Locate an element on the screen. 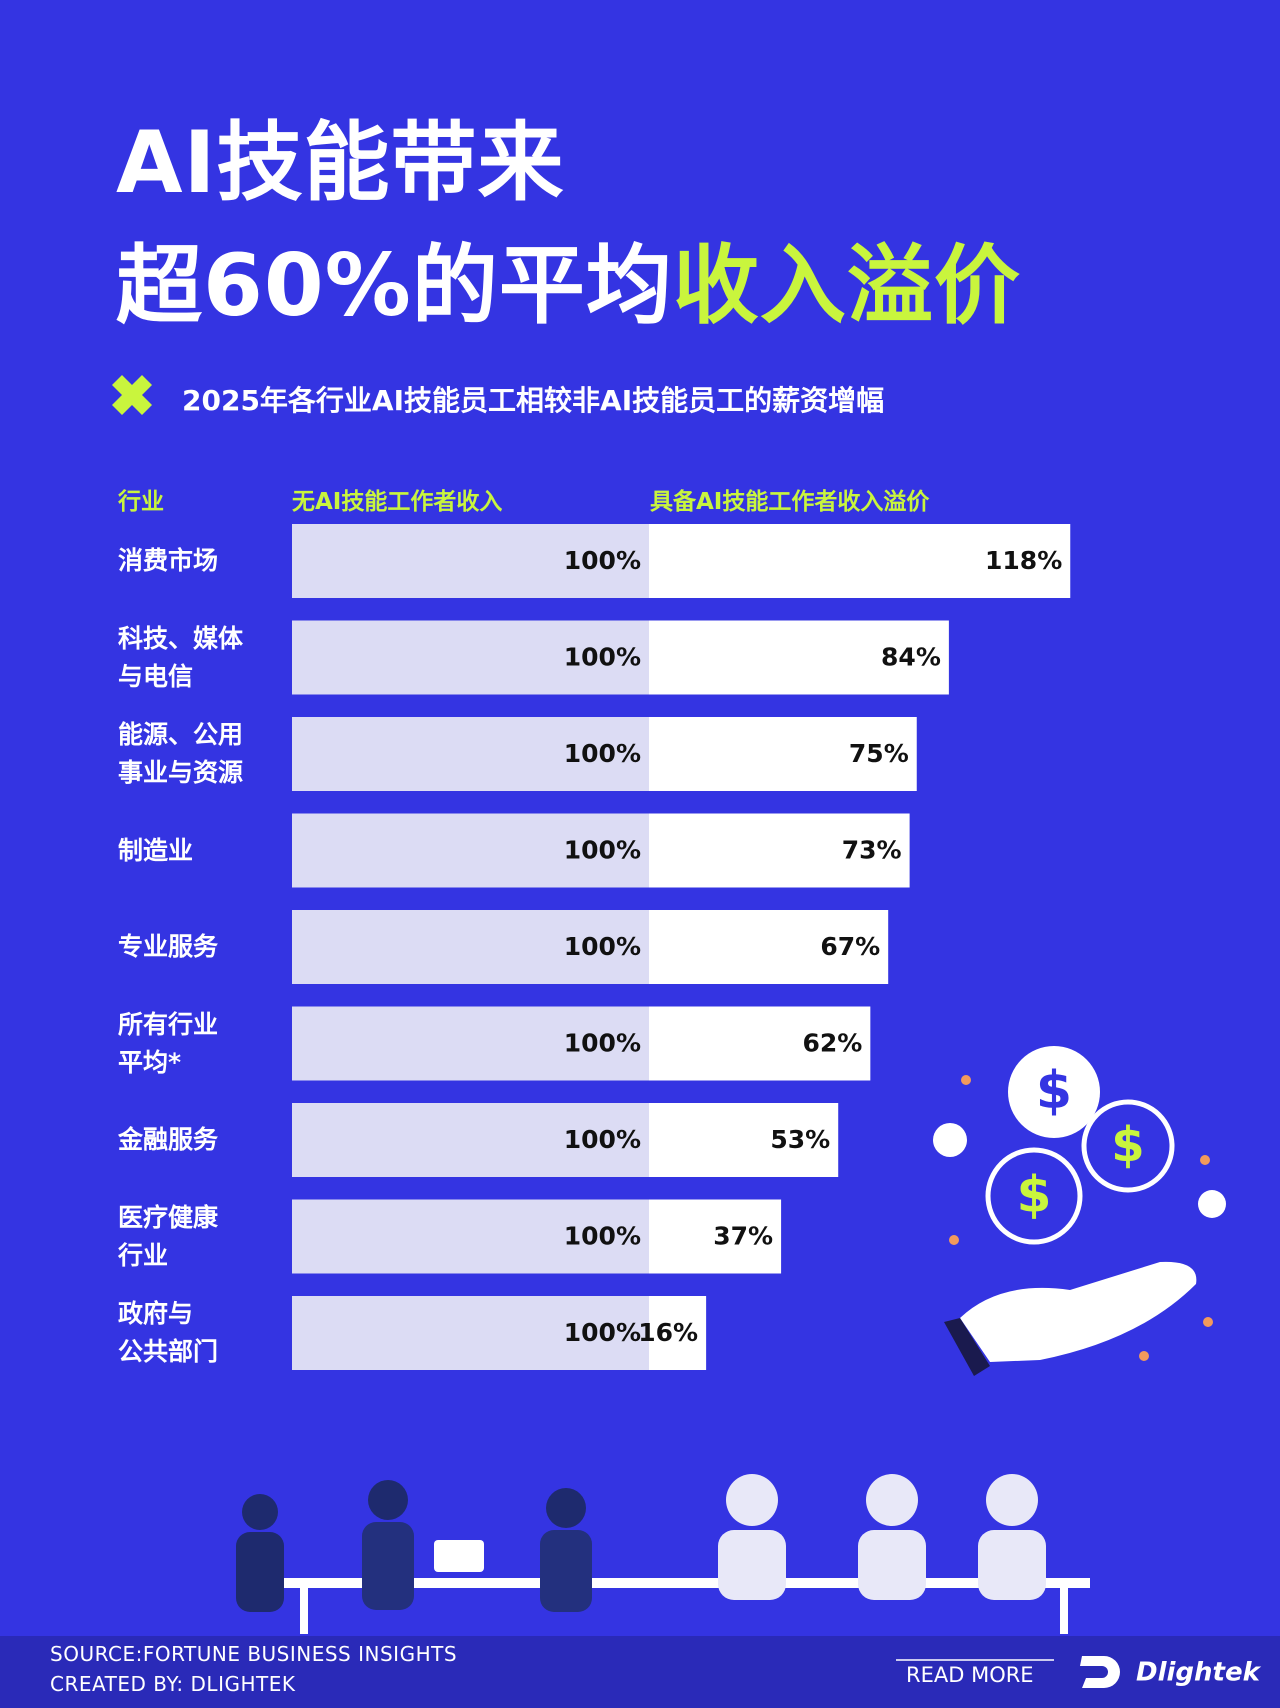 This screenshot has width=1280, height=1708. value-label: 73% is located at coordinates (872, 850).